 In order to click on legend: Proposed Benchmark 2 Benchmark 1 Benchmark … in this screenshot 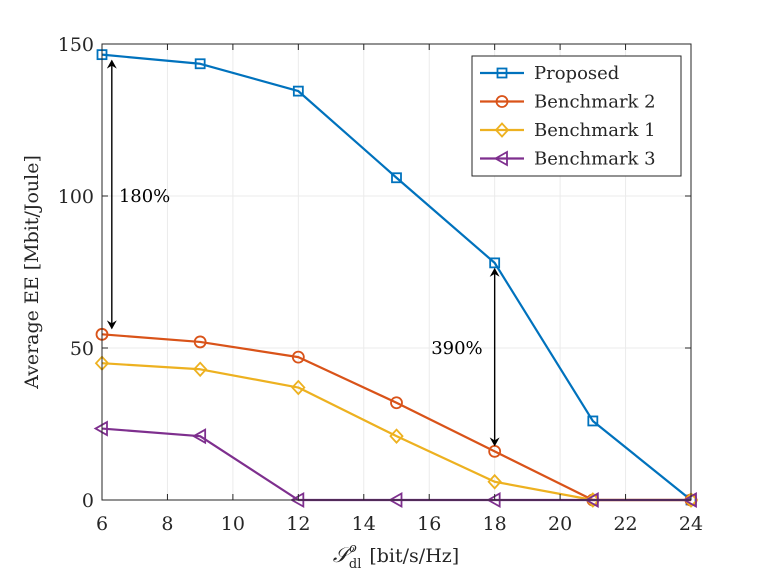, I will do `click(576, 116)`.